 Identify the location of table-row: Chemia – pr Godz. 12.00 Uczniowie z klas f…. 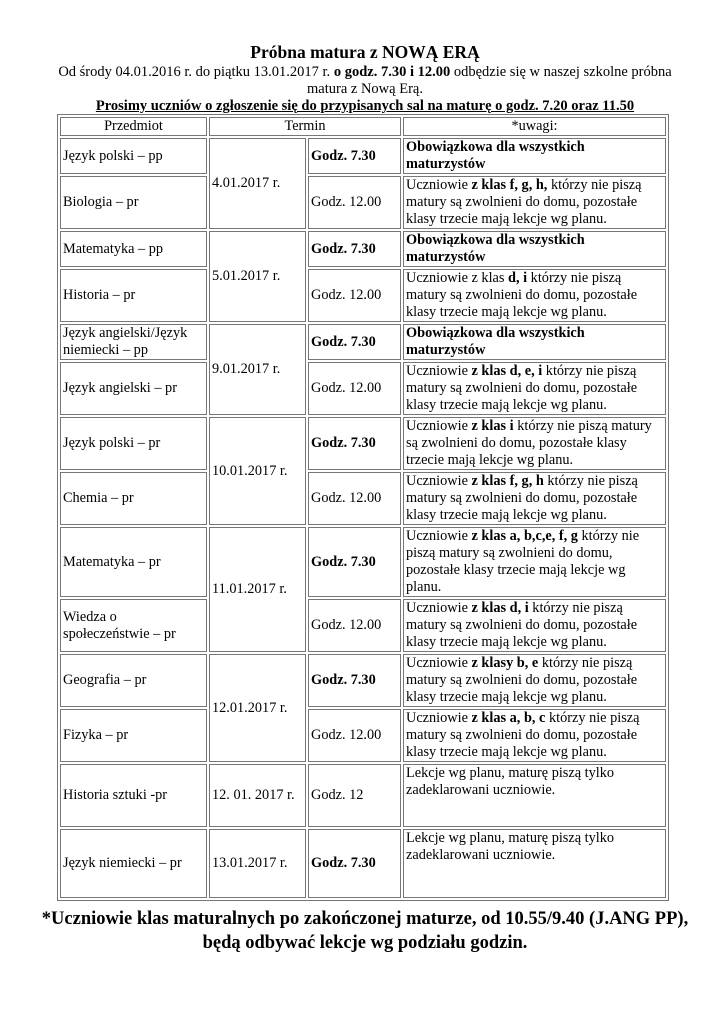
(363, 498).